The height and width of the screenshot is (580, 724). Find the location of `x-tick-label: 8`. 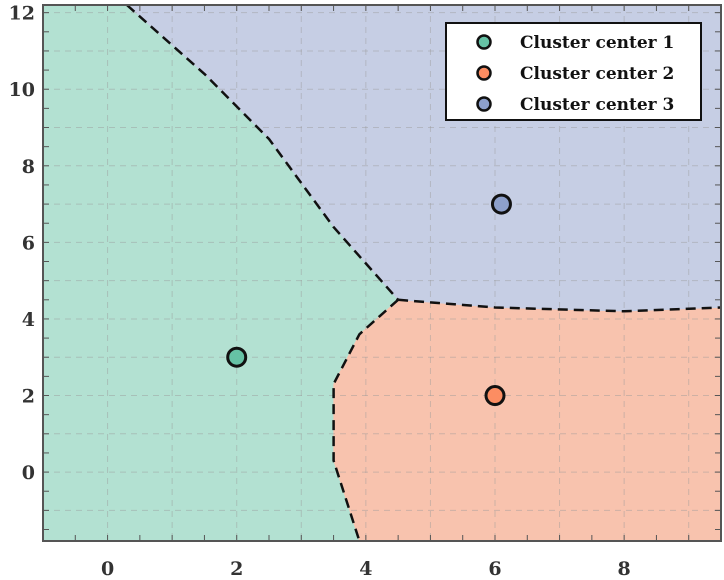

x-tick-label: 8 is located at coordinates (624, 569).